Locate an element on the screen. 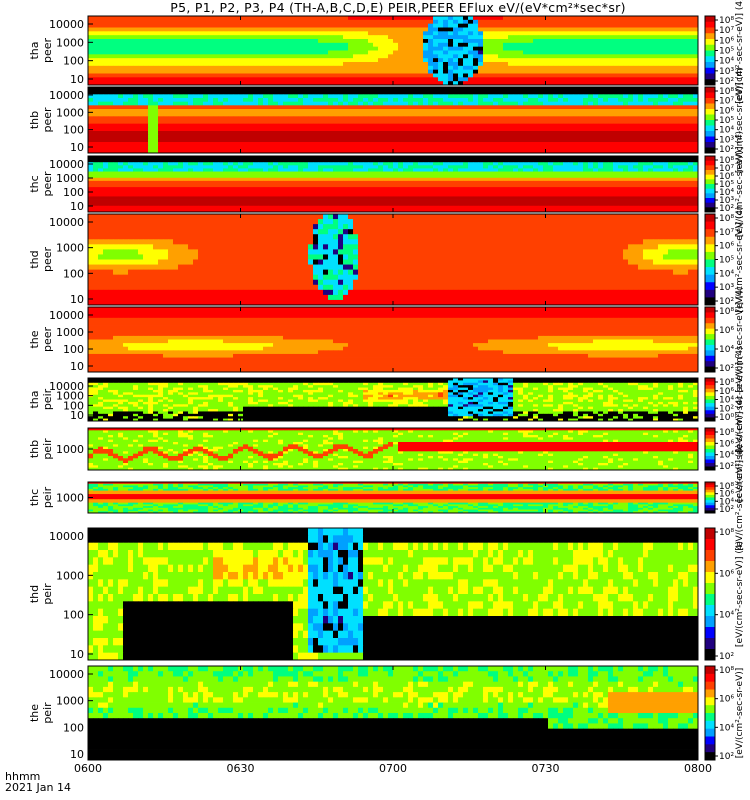 Image resolution: width=750 pixels, height=800 pixels. panel-label-thd-peir: peir is located at coordinates (47, 594).